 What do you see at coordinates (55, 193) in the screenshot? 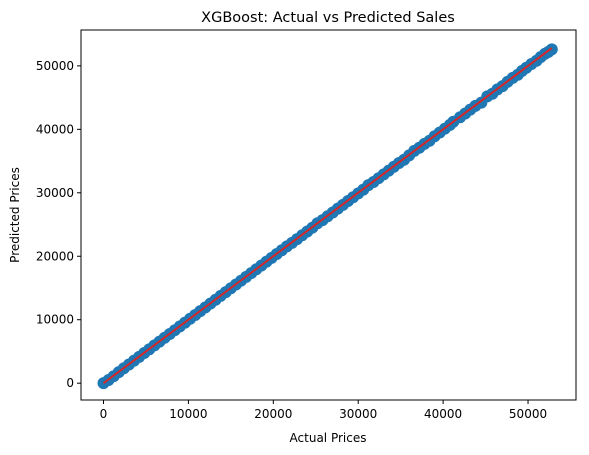
I see `y-tick-label: 30000` at bounding box center [55, 193].